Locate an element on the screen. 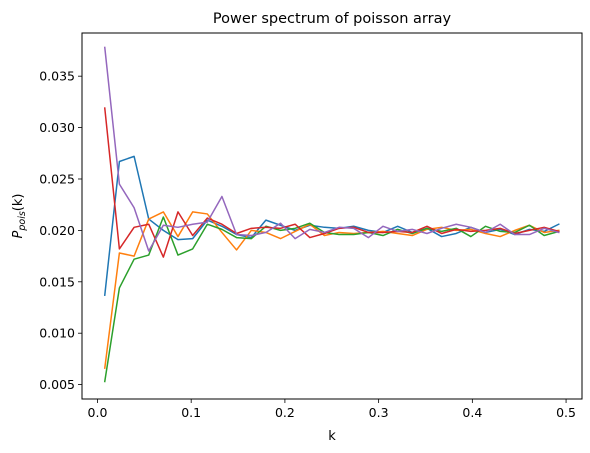 The image size is (590, 453). y-tick-label: 0.025 is located at coordinates (57, 178).